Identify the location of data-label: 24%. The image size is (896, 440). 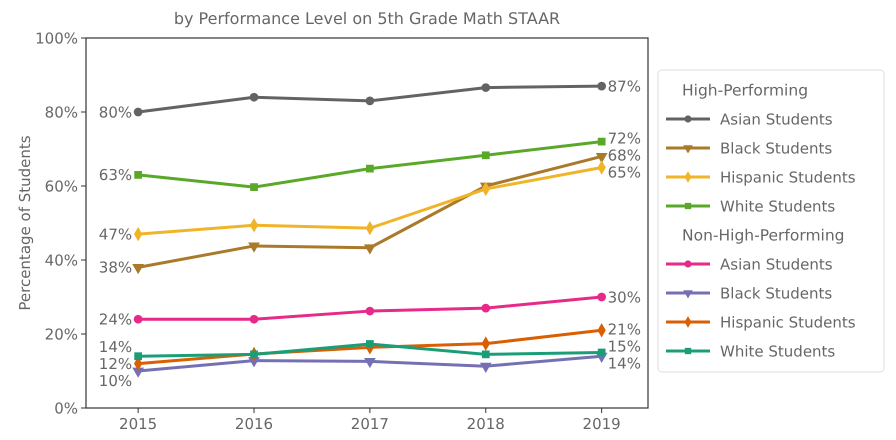
(115, 319).